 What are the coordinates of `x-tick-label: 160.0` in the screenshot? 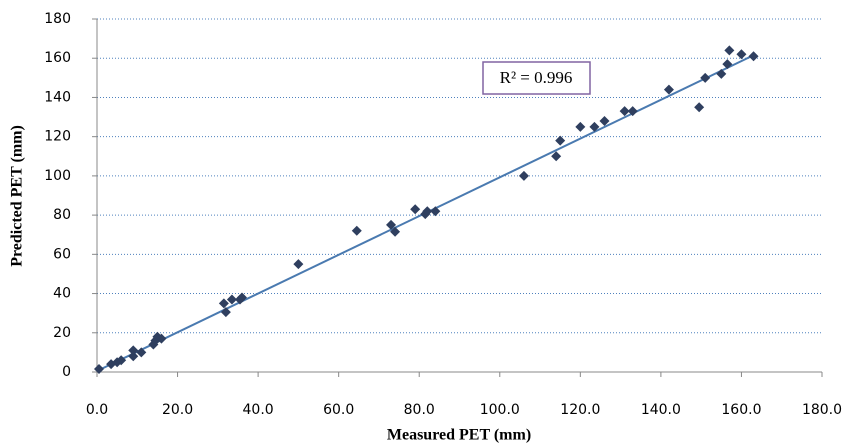 It's located at (741, 410).